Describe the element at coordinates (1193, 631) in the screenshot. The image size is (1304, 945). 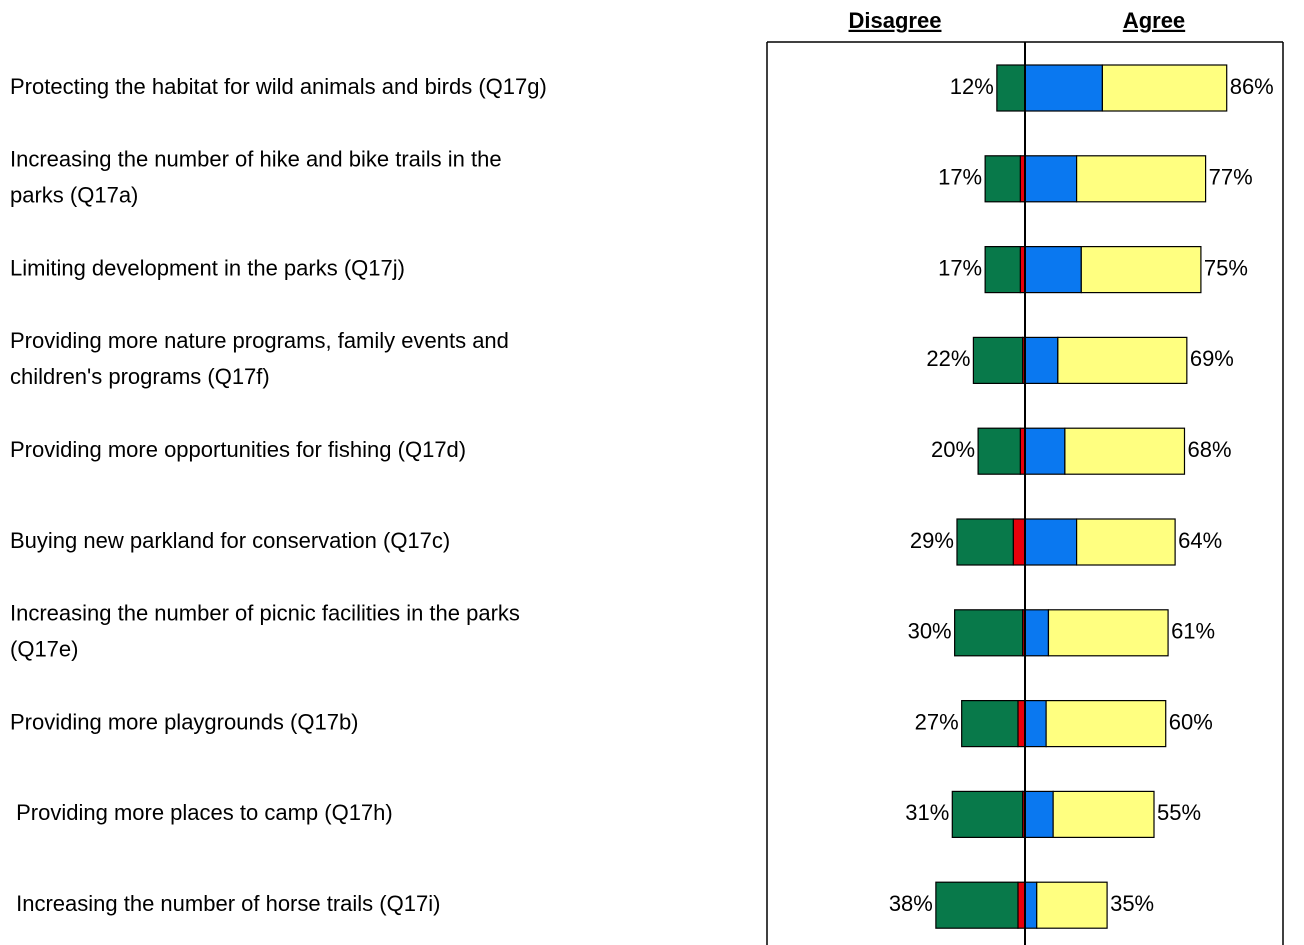
I see `right-total-label: 61%` at that location.